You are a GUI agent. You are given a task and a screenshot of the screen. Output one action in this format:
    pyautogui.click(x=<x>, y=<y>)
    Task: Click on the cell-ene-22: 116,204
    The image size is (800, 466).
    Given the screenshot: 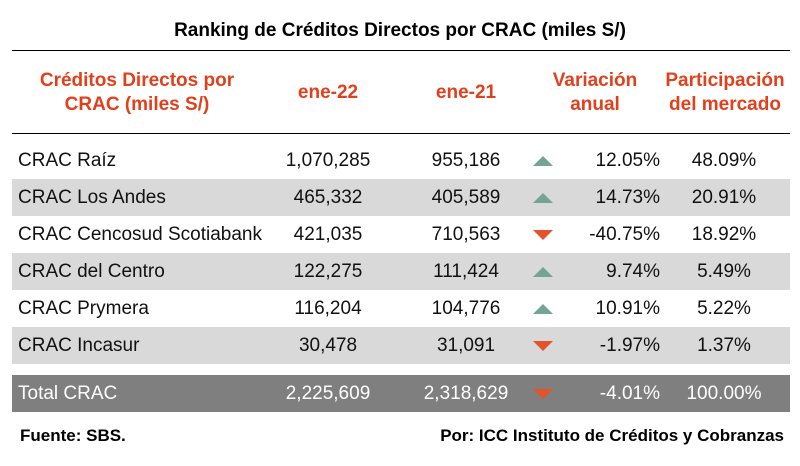 What is the action you would take?
    pyautogui.click(x=328, y=308)
    